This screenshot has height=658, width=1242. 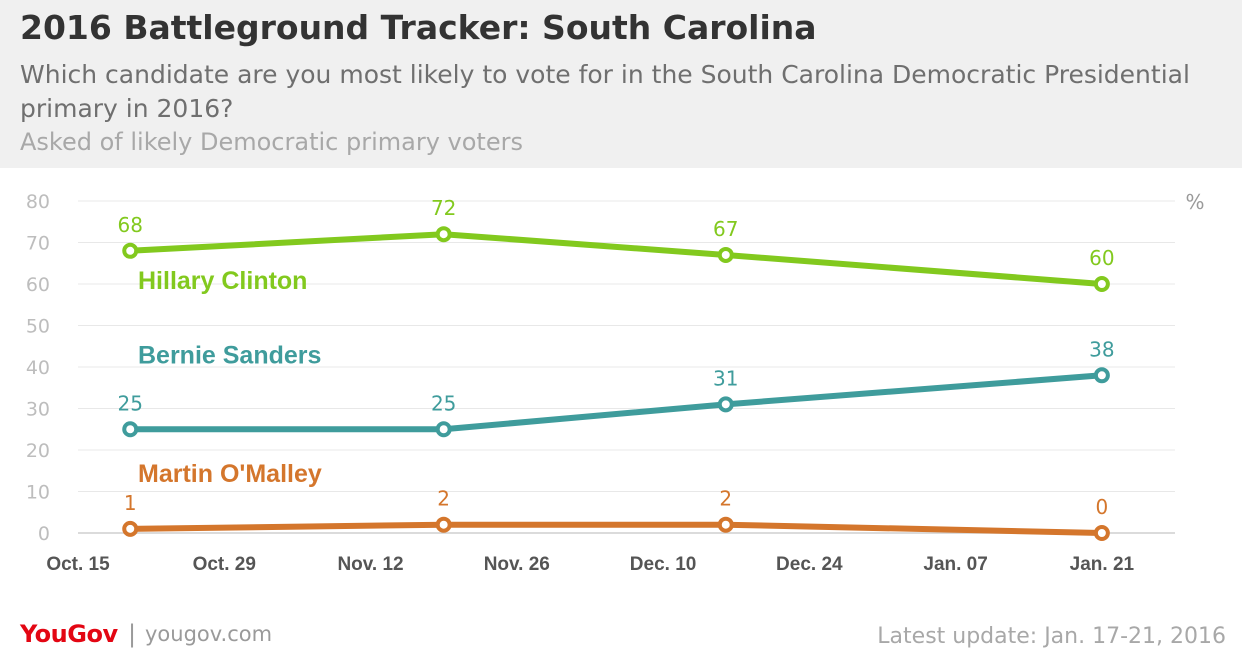 I want to click on series-label-bernie-sanders: Bernie Sanders, so click(x=229, y=356).